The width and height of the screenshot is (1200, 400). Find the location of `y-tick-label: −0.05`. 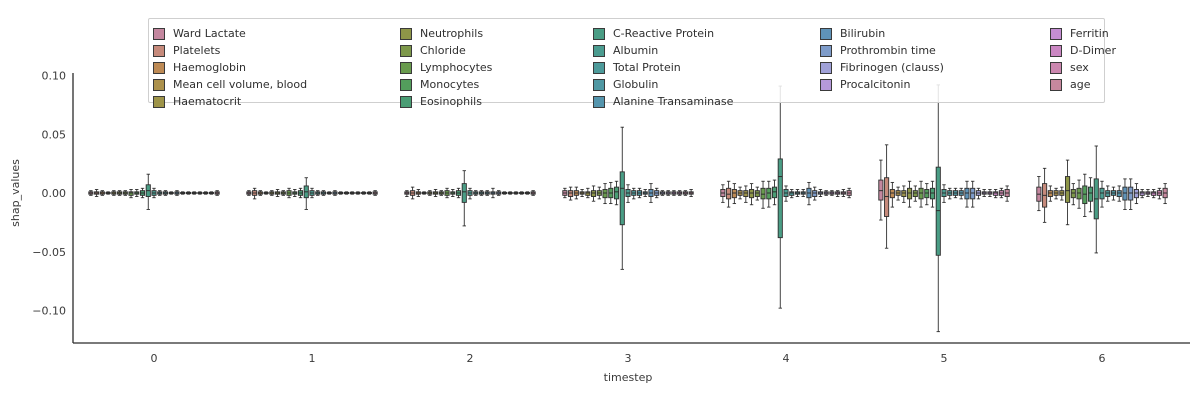

y-tick-label: −0.05 is located at coordinates (49, 252).